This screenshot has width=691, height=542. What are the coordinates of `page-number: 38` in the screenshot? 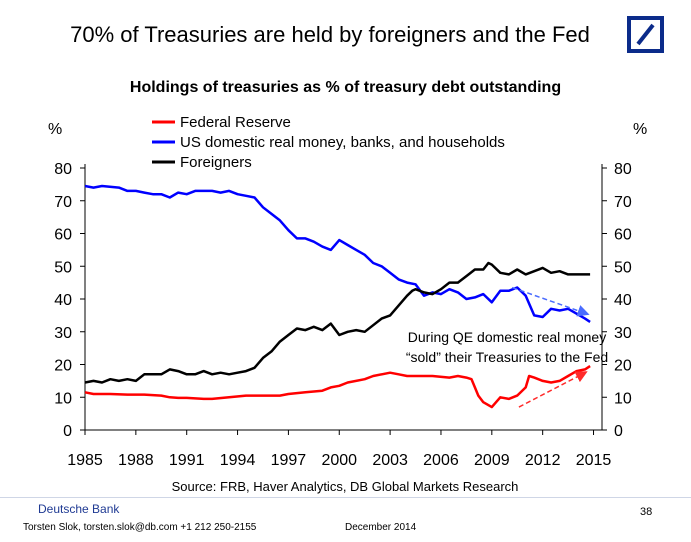 It's located at (646, 512).